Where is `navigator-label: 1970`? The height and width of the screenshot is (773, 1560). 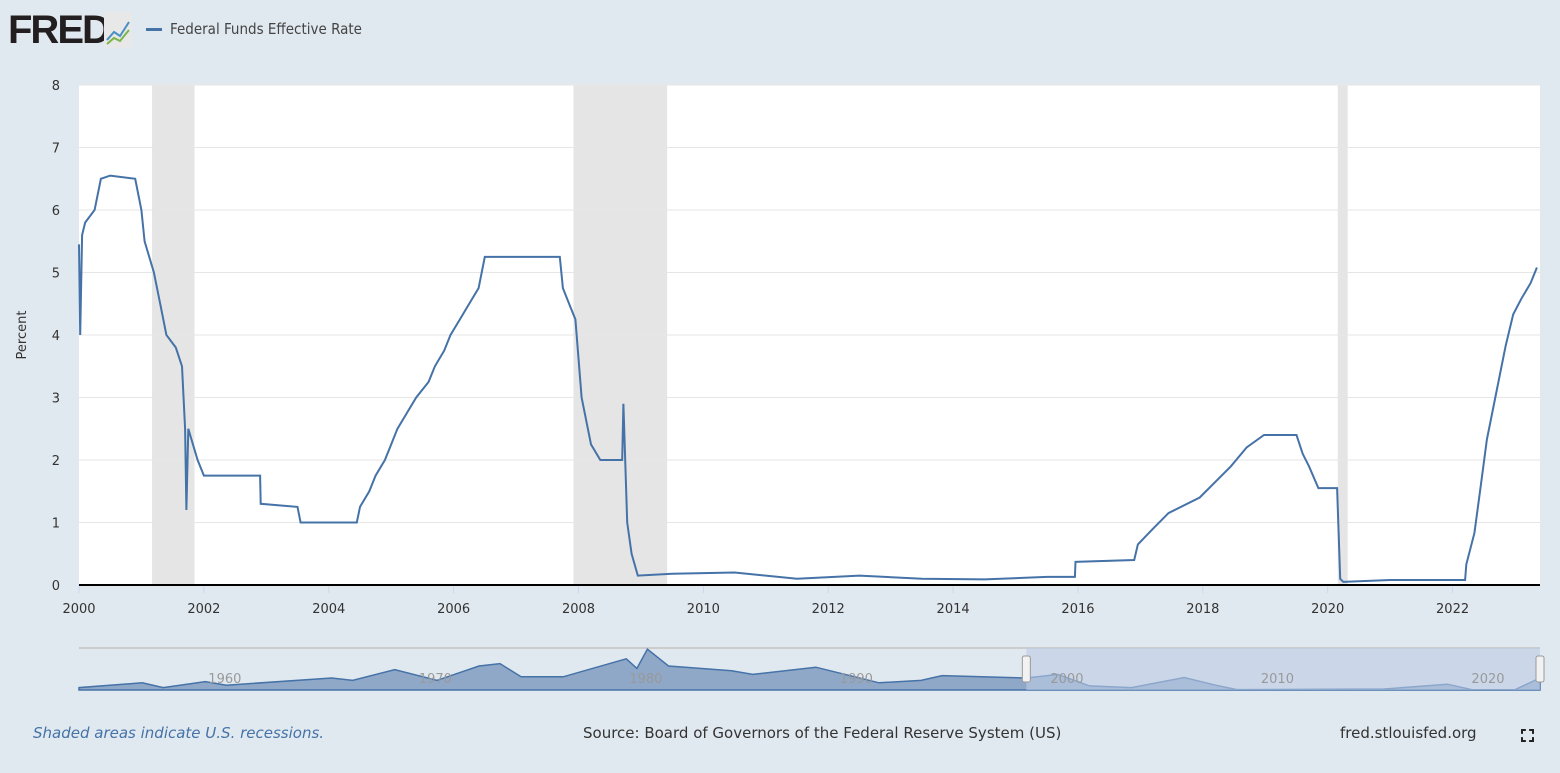
navigator-label: 1970 is located at coordinates (435, 679).